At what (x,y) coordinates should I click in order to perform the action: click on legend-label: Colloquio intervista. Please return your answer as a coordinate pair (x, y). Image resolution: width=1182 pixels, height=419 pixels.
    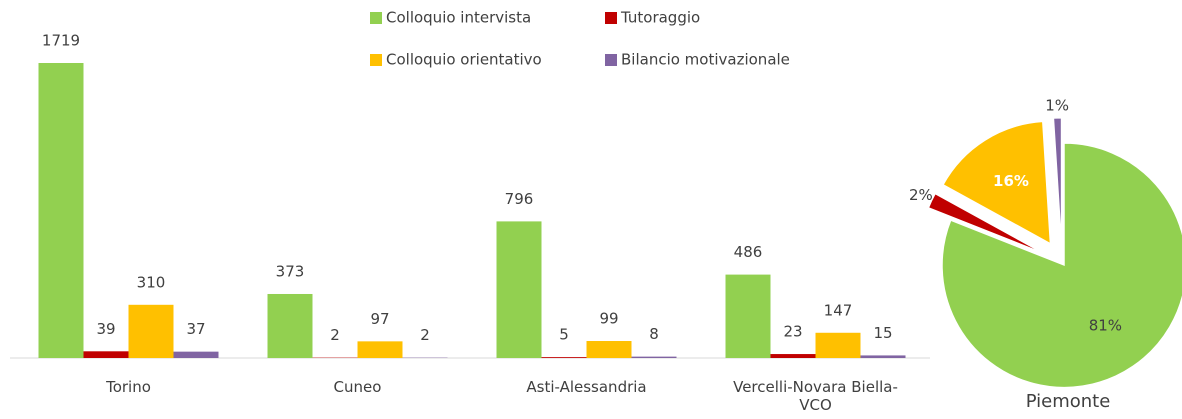
    Looking at the image, I should click on (458, 18).